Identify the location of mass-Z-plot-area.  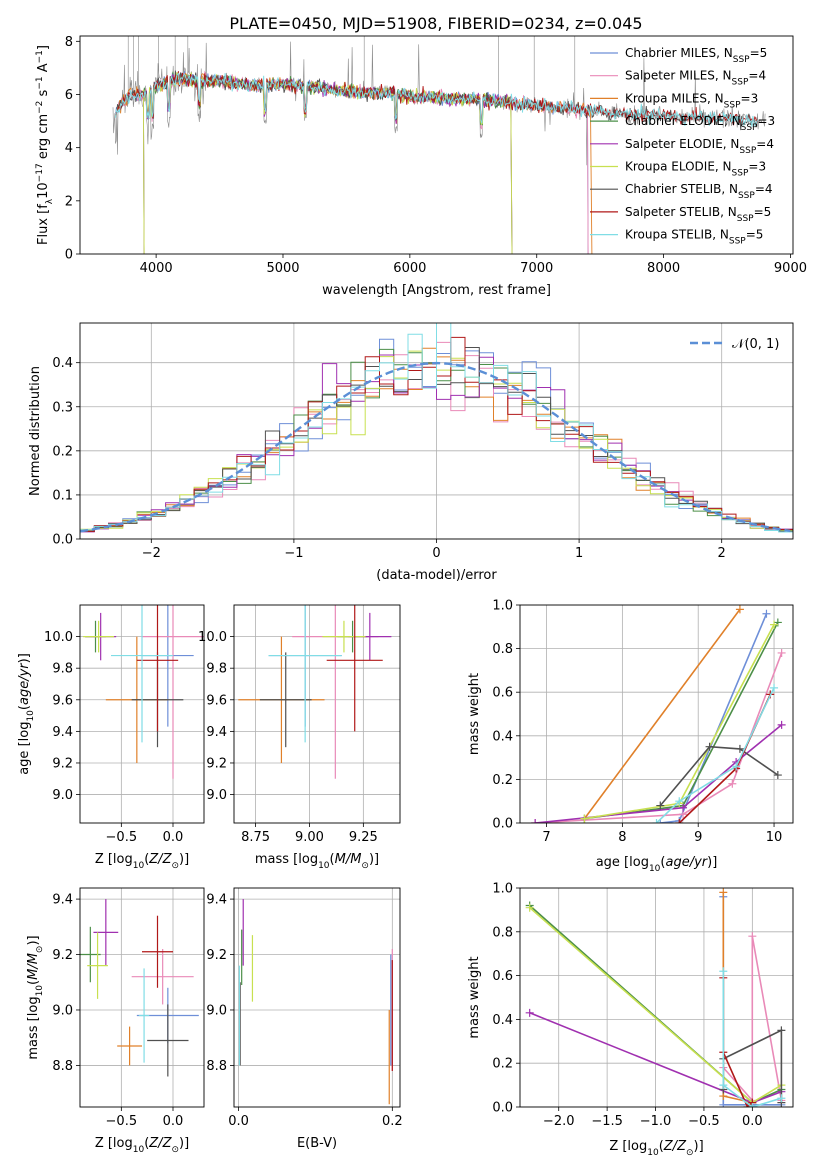
(142, 997).